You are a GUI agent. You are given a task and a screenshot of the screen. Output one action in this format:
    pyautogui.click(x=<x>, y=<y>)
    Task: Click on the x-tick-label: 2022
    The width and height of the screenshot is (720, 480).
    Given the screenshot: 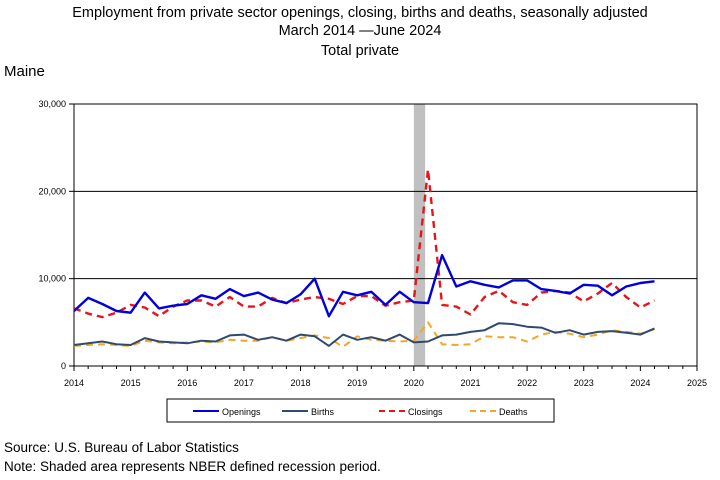 What is the action you would take?
    pyautogui.click(x=527, y=383)
    